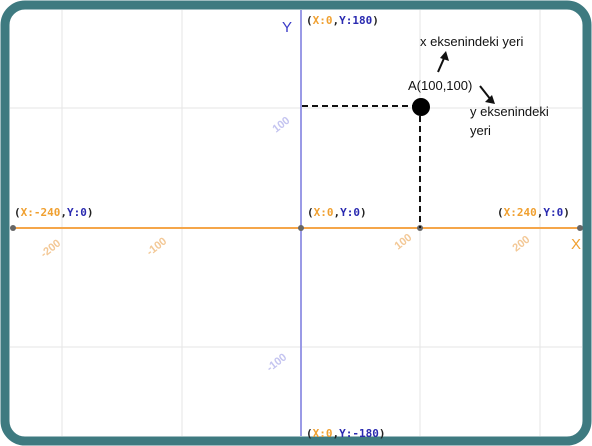  I want to click on origin-dot, so click(301, 228).